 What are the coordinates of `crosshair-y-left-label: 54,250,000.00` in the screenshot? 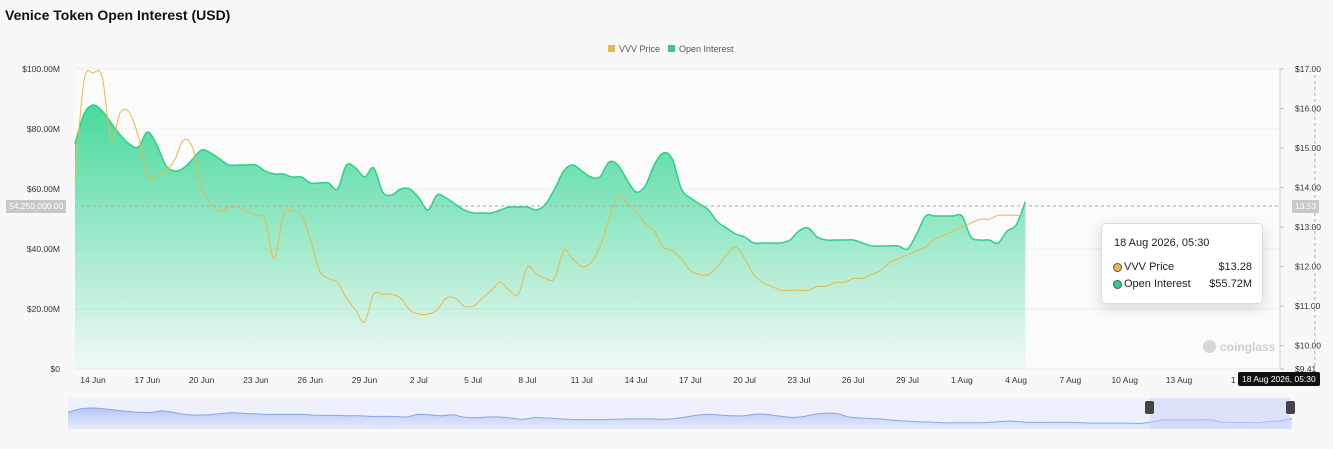 It's located at (36, 206).